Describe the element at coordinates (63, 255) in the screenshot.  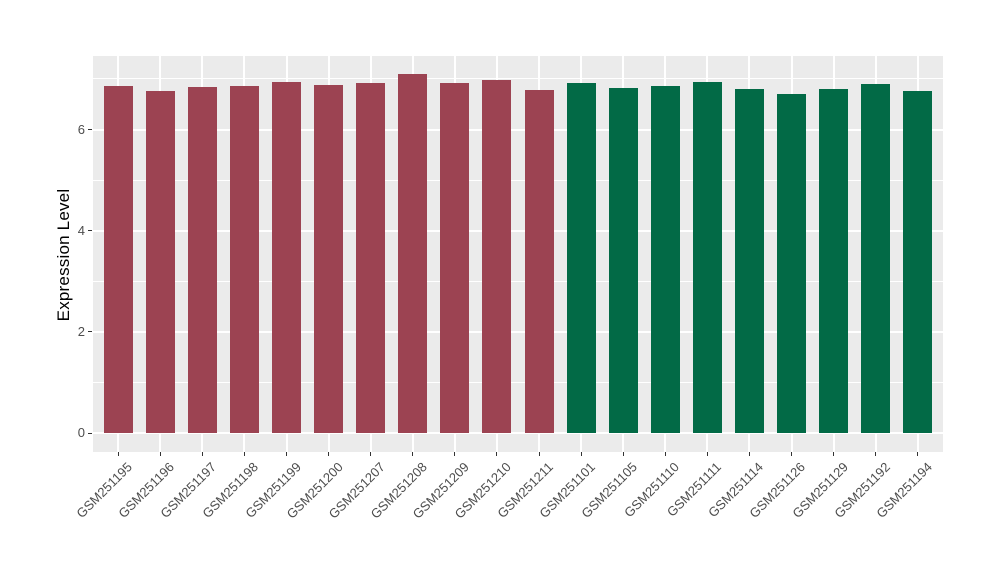
I see `y-axis-title: Expression Level` at that location.